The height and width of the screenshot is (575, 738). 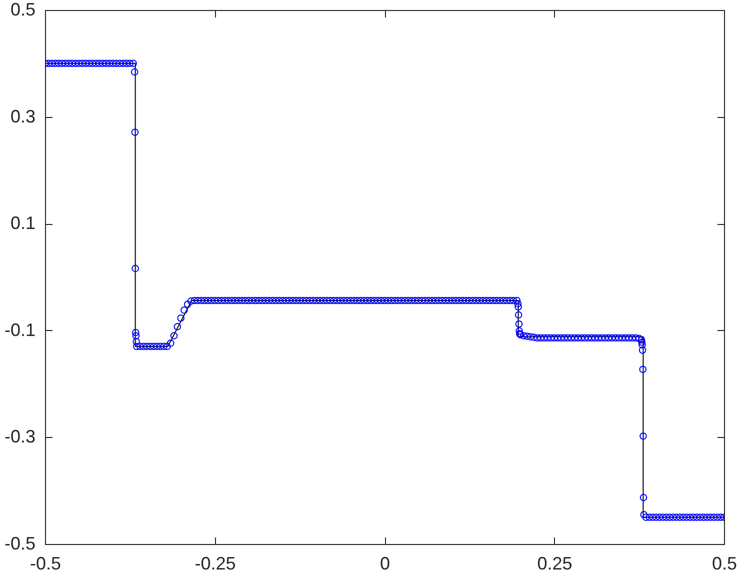 I want to click on x-tick-label: 0.5, so click(x=725, y=564).